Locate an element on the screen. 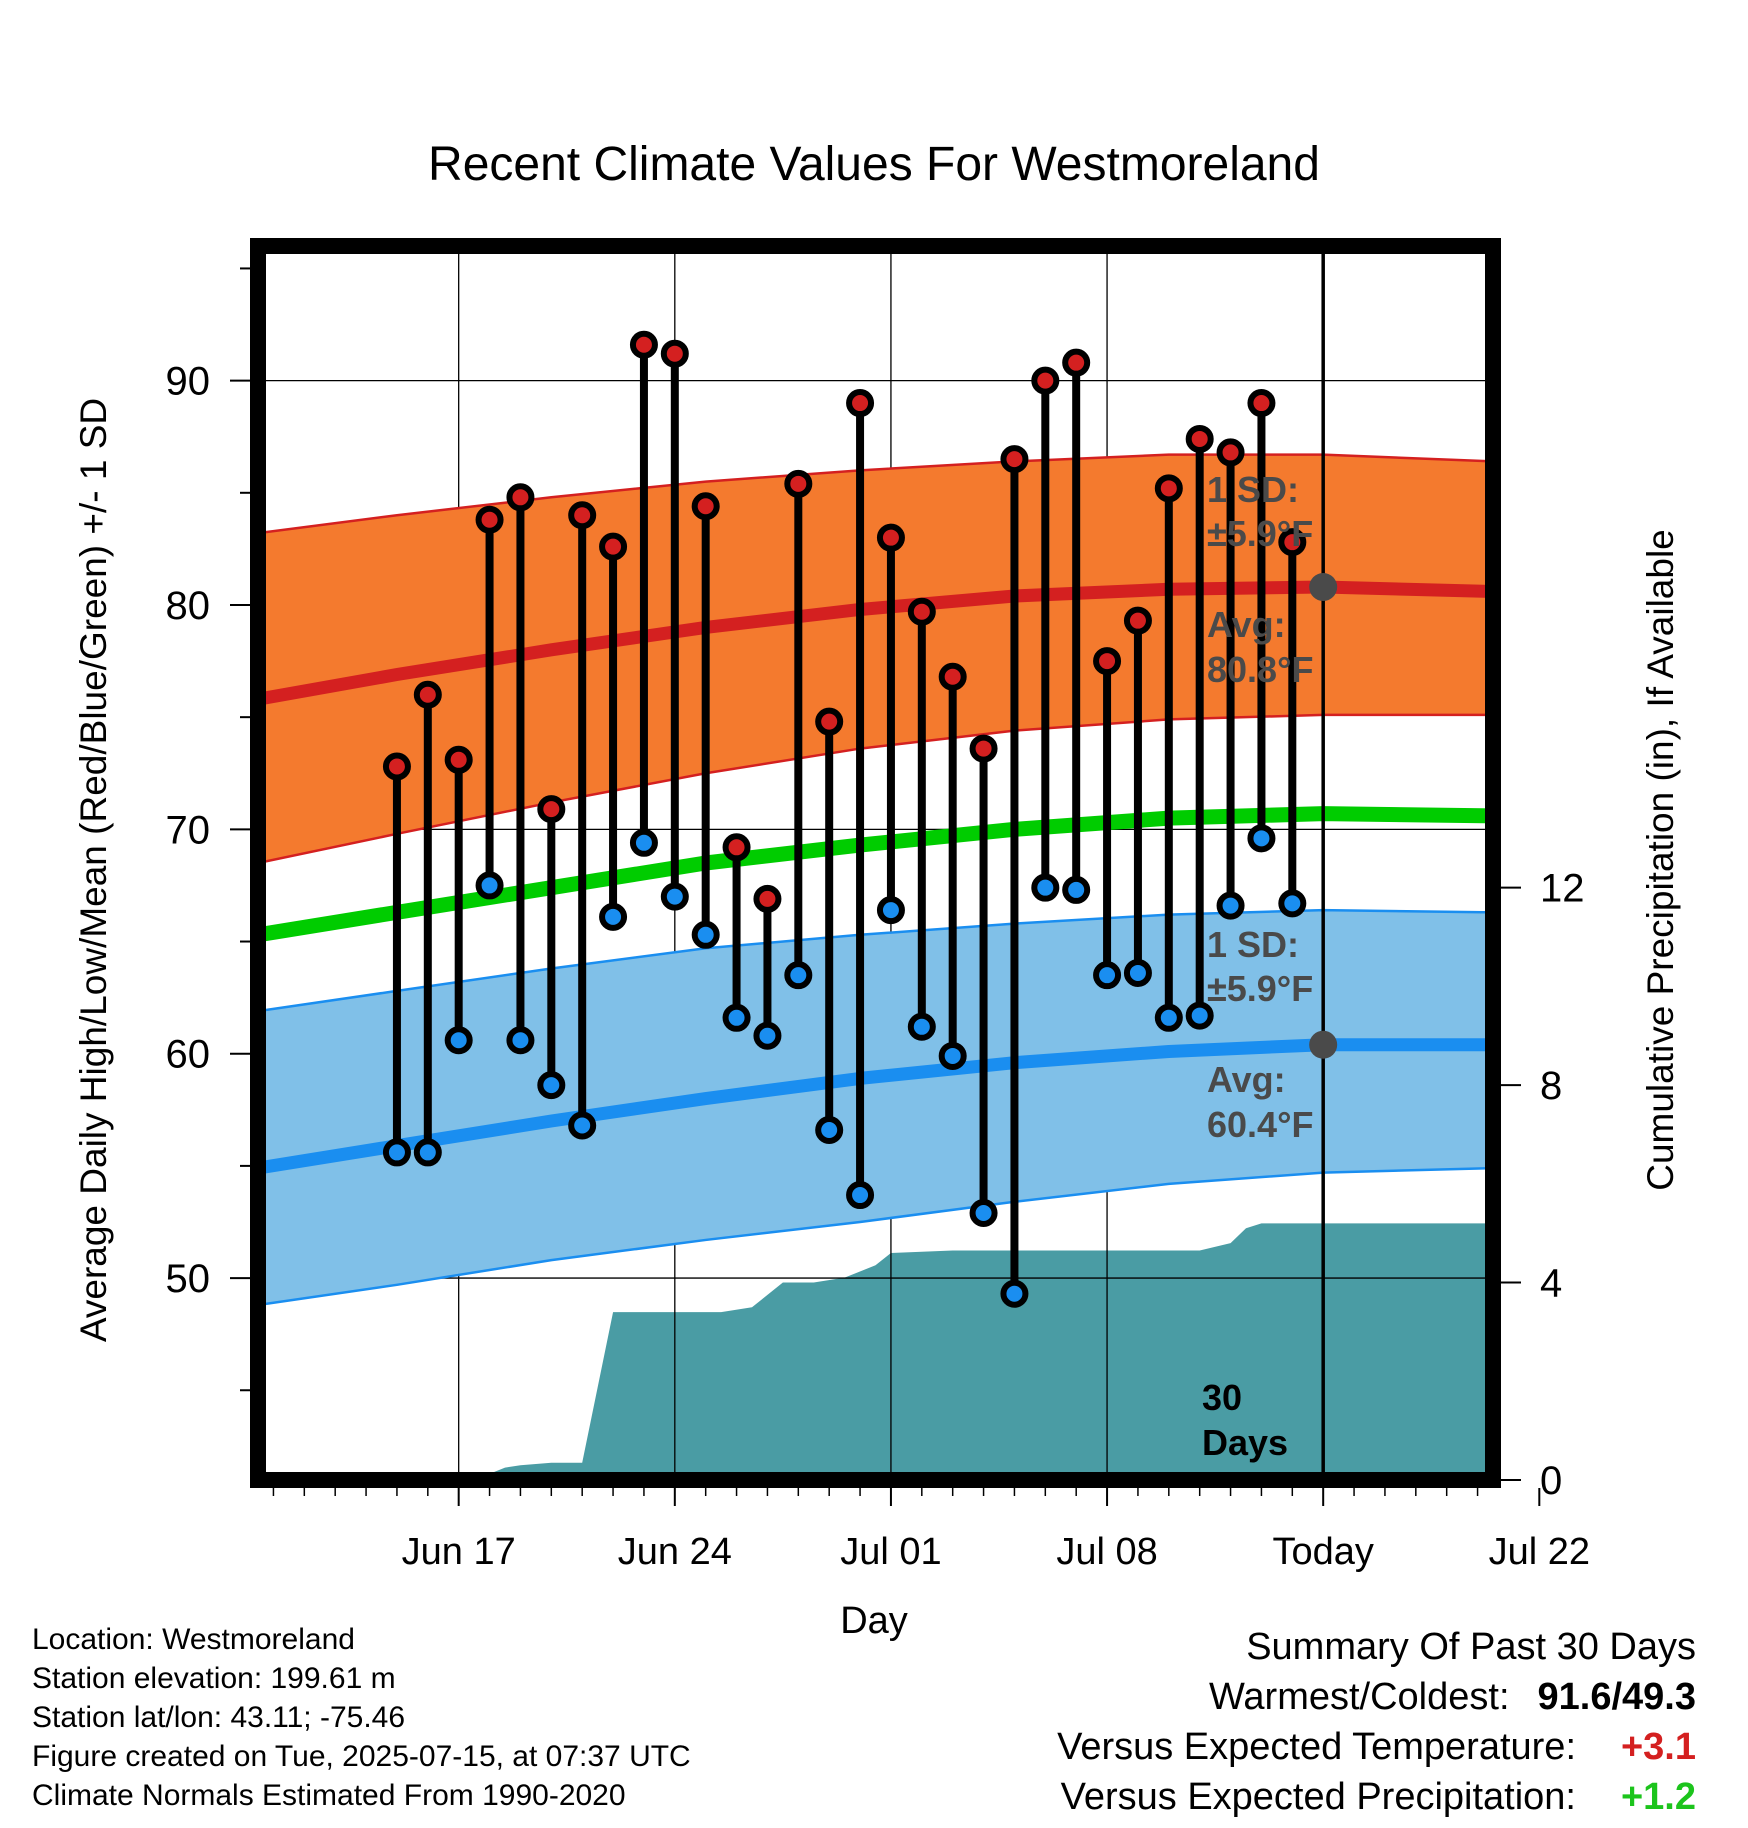 This screenshot has width=1748, height=1828. x-axis-label: Day is located at coordinates (874, 1621).